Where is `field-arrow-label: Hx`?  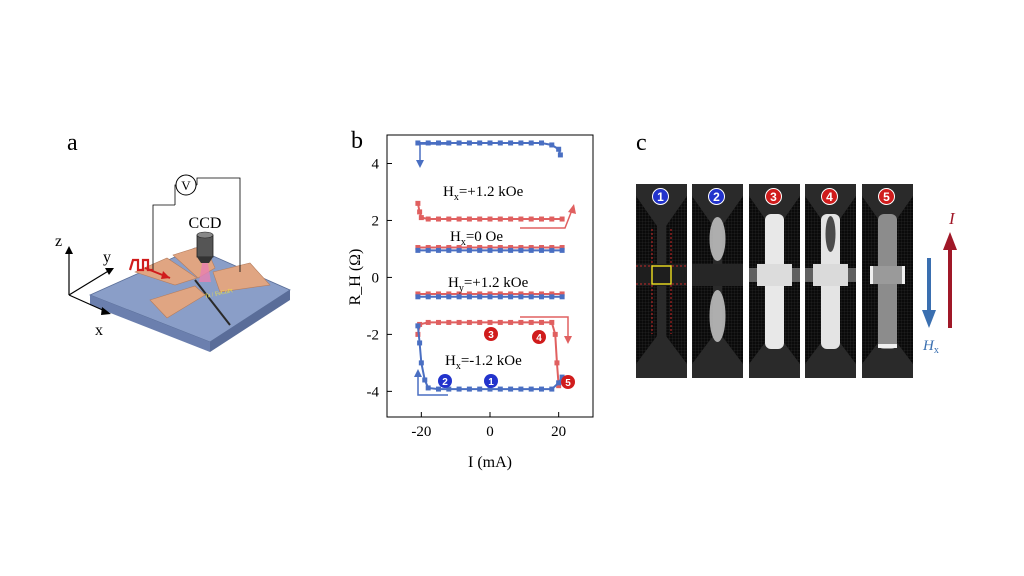
field-arrow-label: Hx is located at coordinates (930, 347).